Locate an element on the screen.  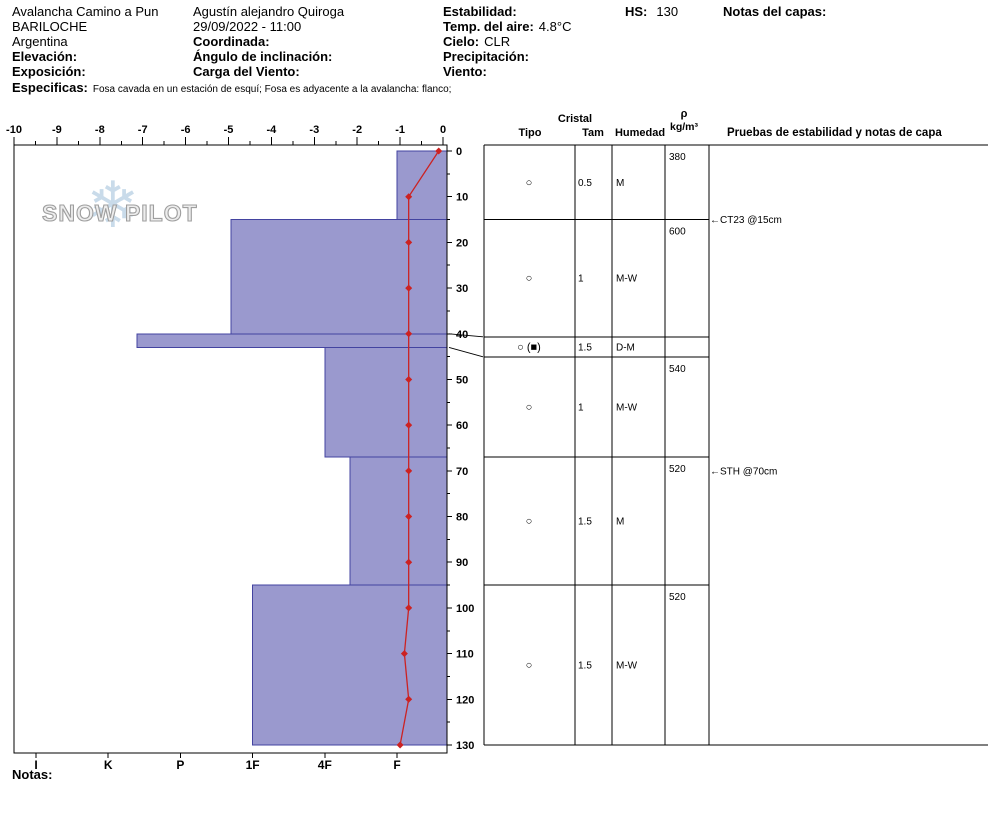
depth-label: 50 is located at coordinates (462, 380).